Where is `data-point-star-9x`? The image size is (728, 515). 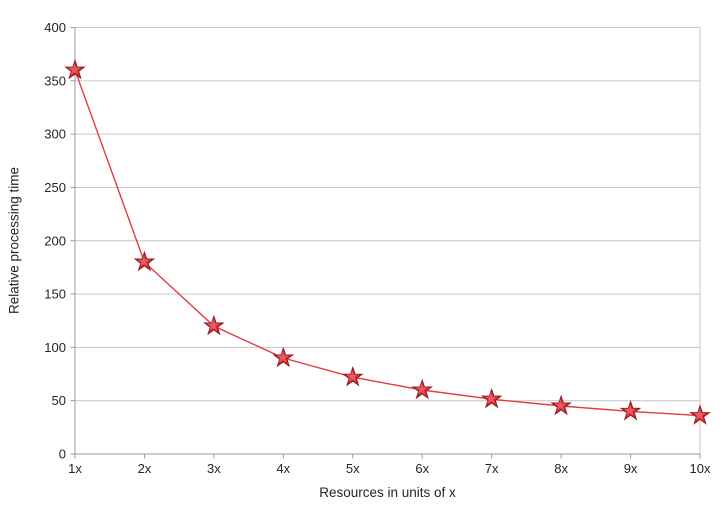
data-point-star-9x is located at coordinates (630, 410).